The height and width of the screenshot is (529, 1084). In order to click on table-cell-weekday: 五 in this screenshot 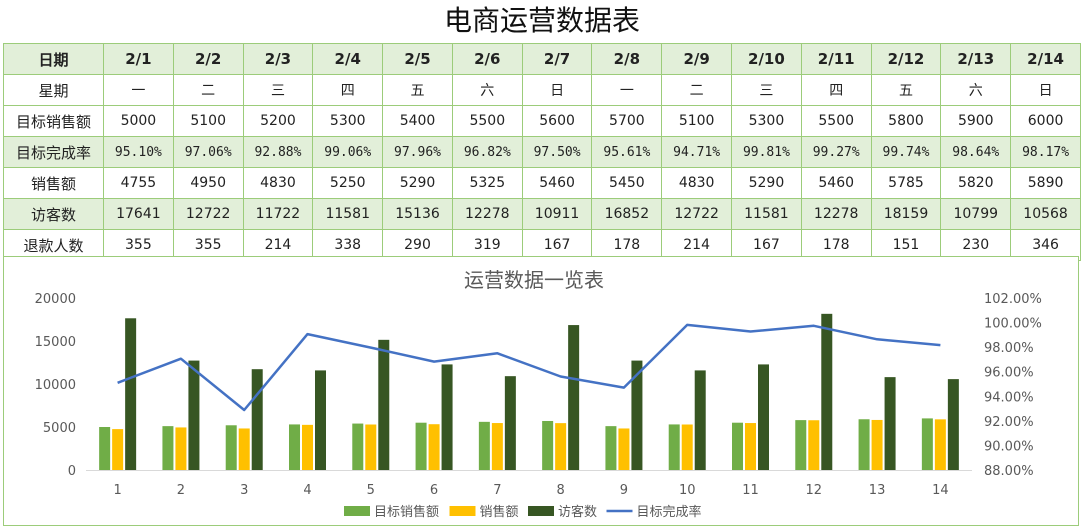, I will do `click(417, 90)`.